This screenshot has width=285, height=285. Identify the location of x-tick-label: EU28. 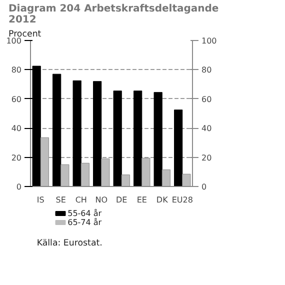
(182, 200).